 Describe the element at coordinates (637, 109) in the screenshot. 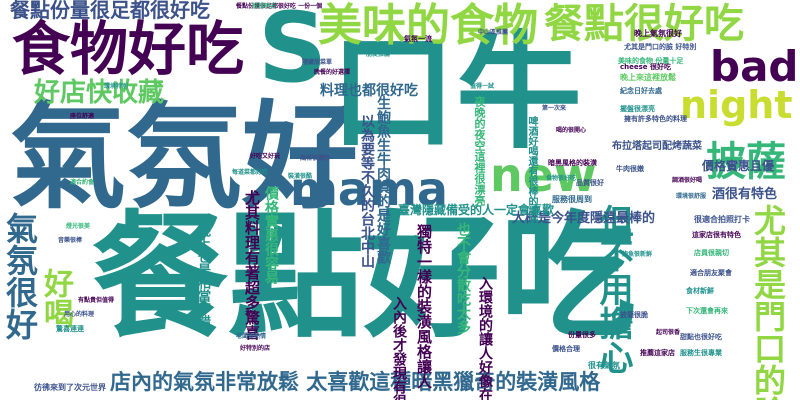

I see `tiny-word: 擺盤很漂亮` at that location.